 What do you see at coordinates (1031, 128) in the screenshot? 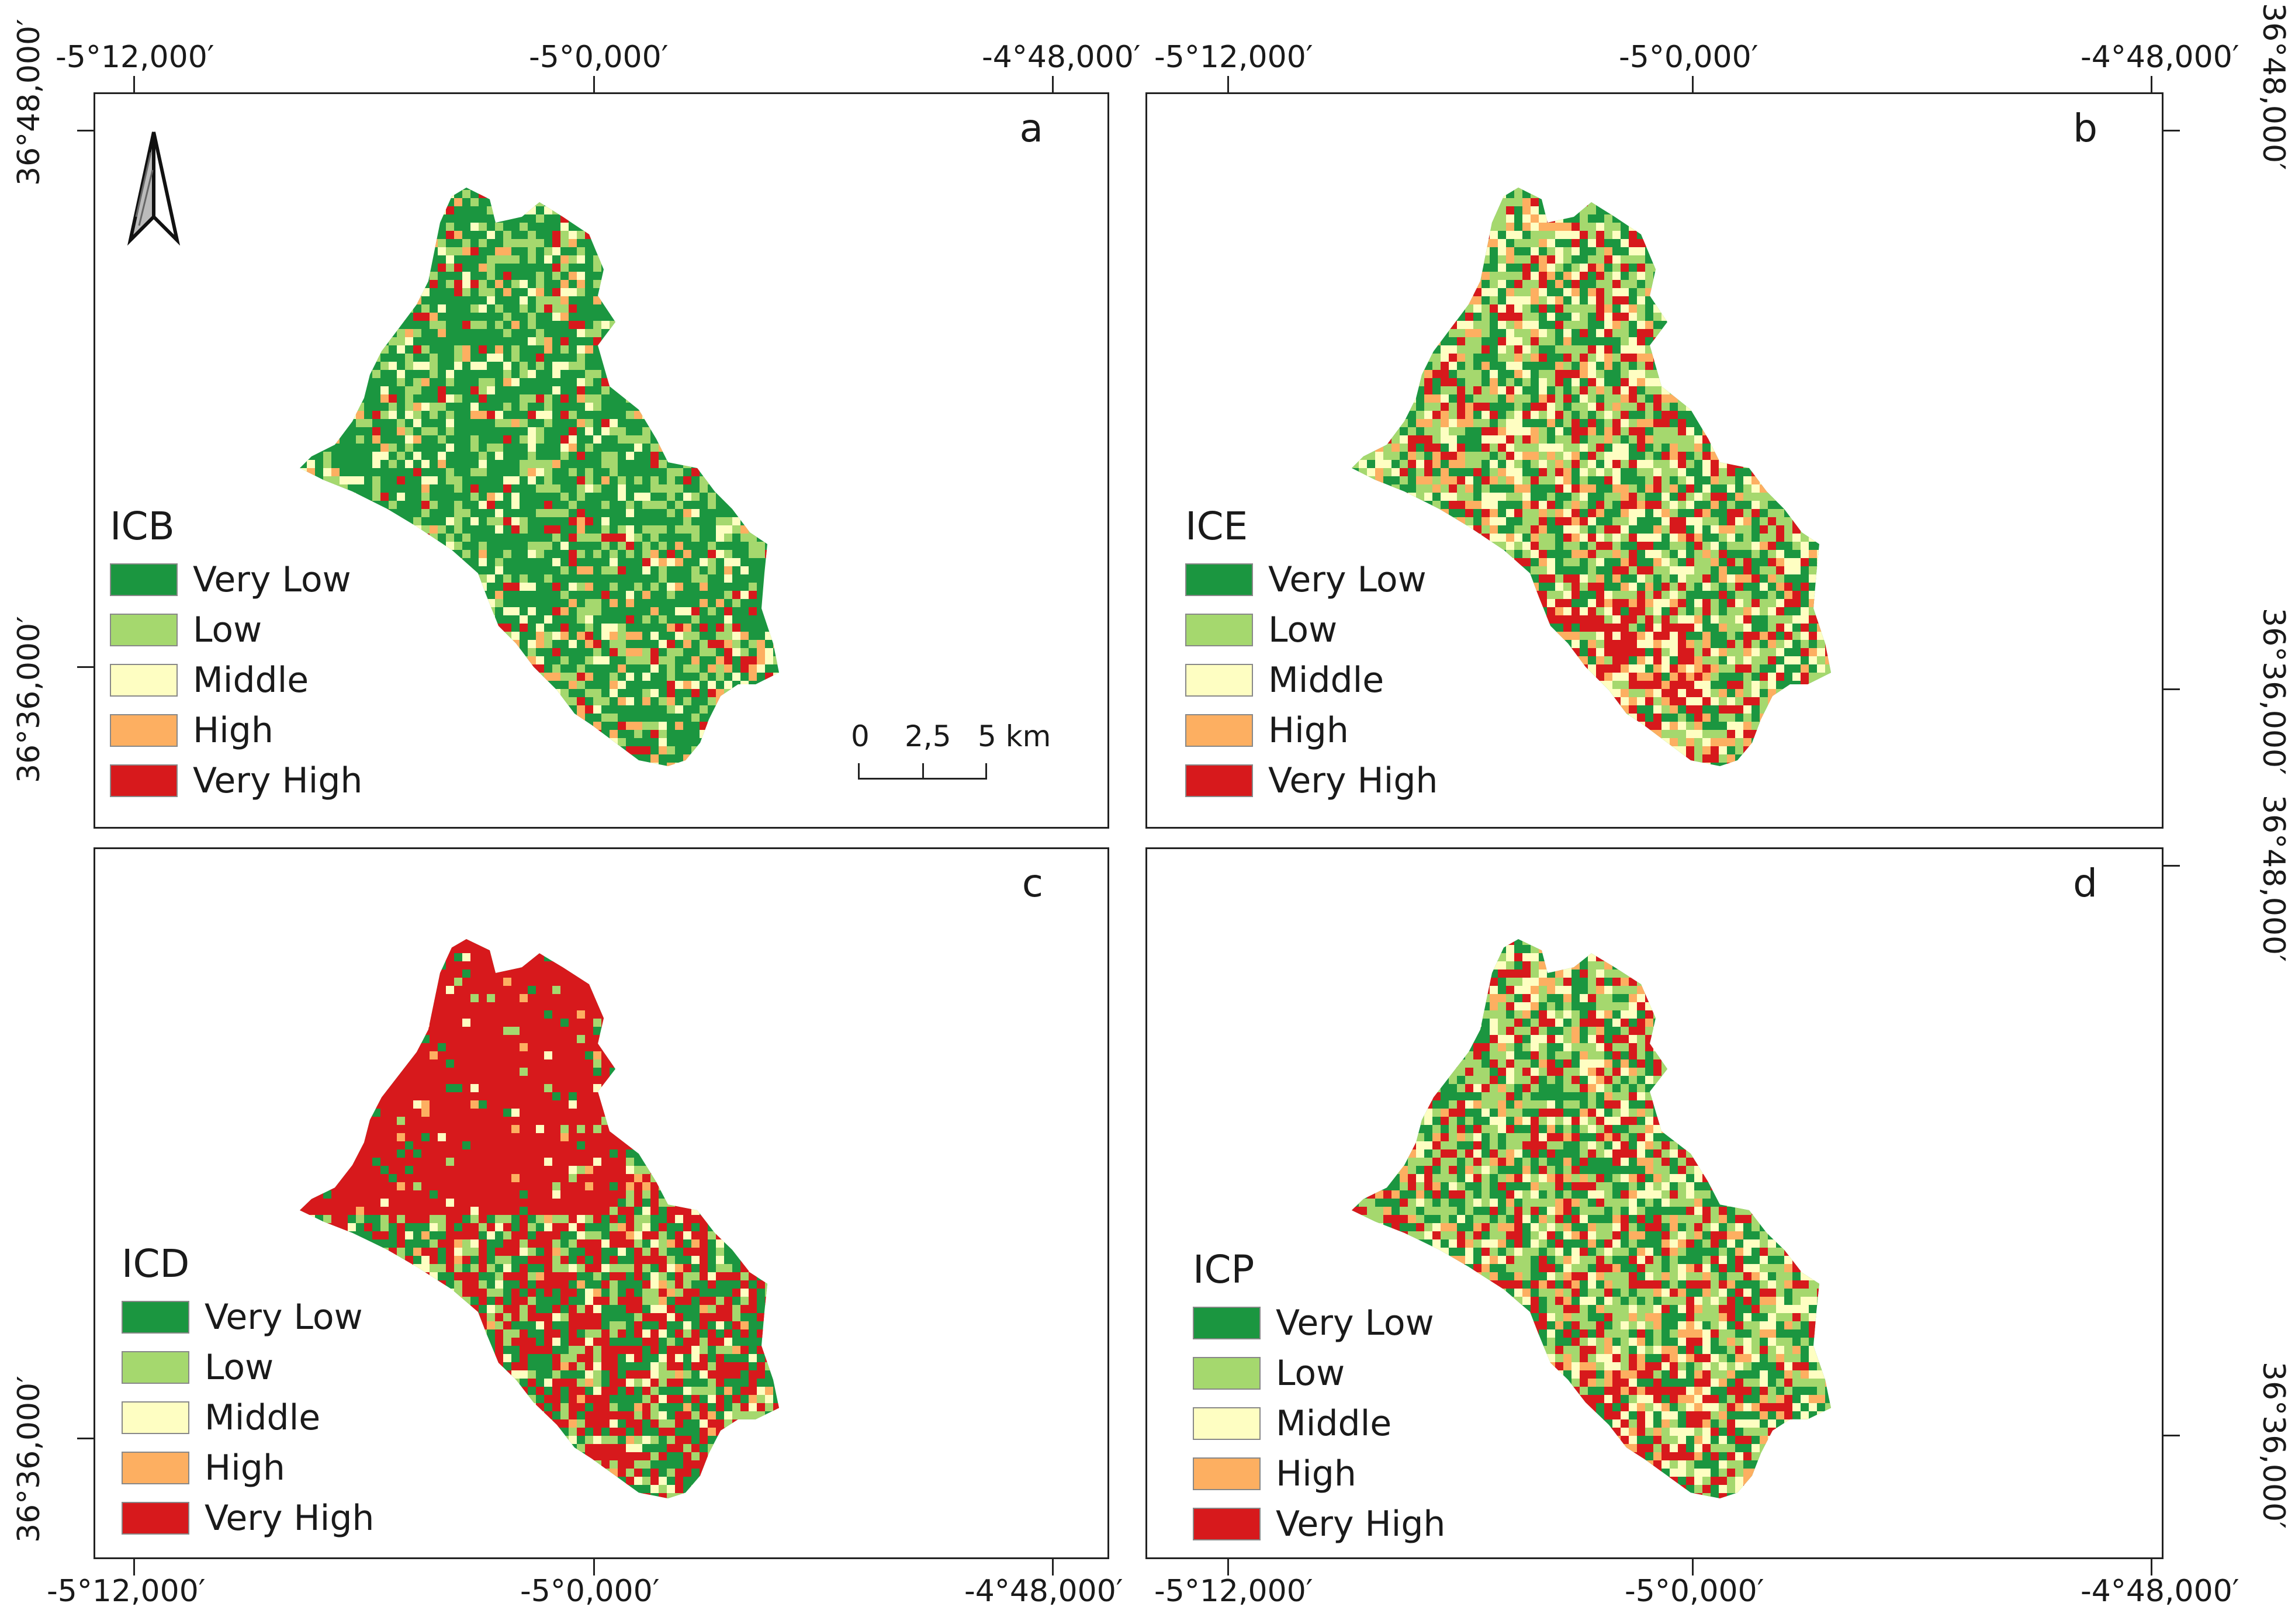
I see `panel-label-a: a` at bounding box center [1031, 128].